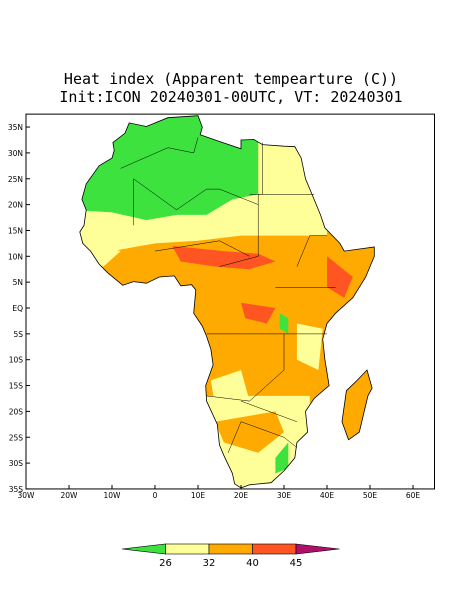 The image size is (463, 604). Describe the element at coordinates (143, 549) in the screenshot. I see `colorbar-low` at that location.